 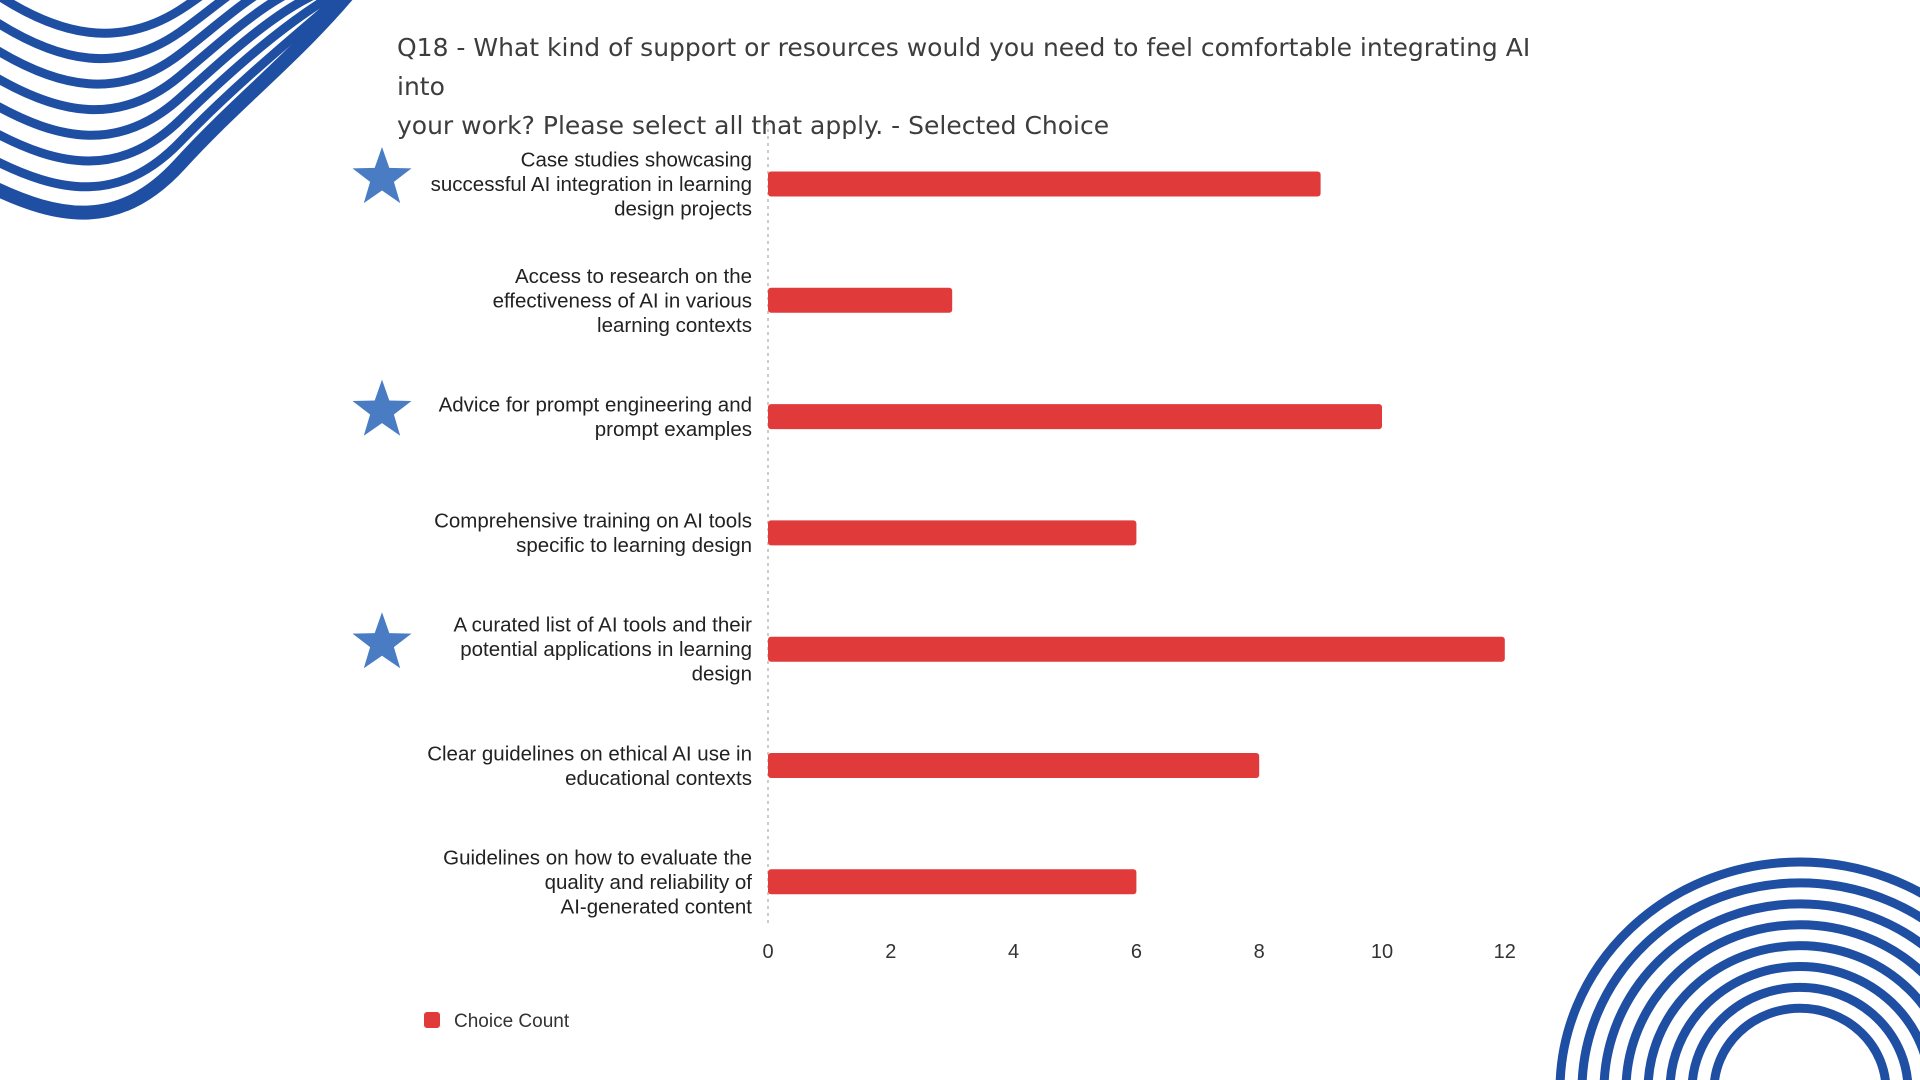 I want to click on x-tick-label: 0, so click(x=767, y=952).